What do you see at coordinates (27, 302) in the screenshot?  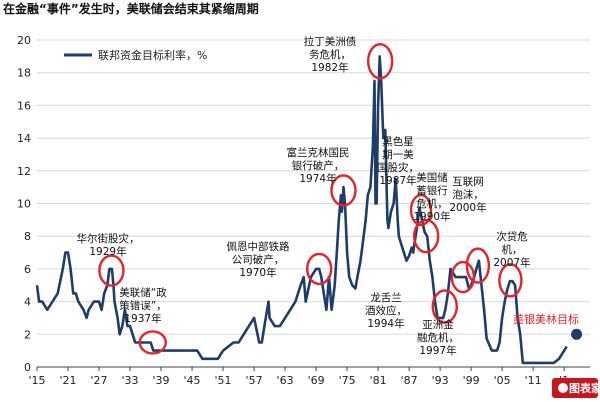 I see `y-tick-label: 4` at bounding box center [27, 302].